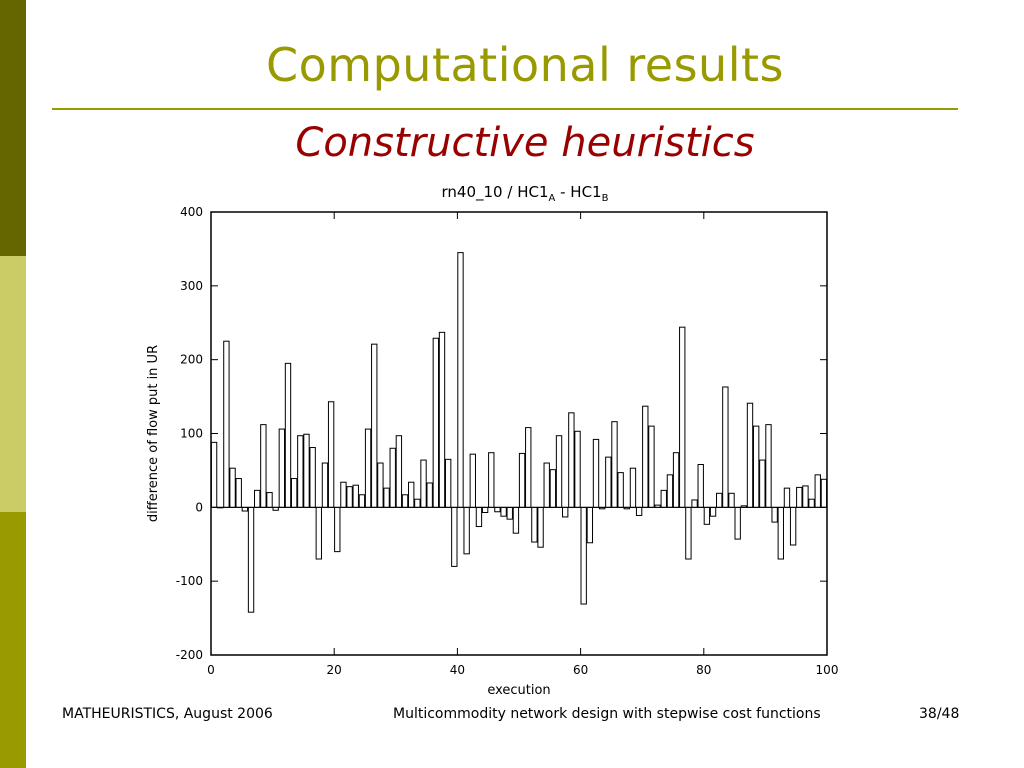 Image resolution: width=1024 pixels, height=768 pixels. Describe the element at coordinates (703, 670) in the screenshot. I see `x-tick-label: 80` at that location.